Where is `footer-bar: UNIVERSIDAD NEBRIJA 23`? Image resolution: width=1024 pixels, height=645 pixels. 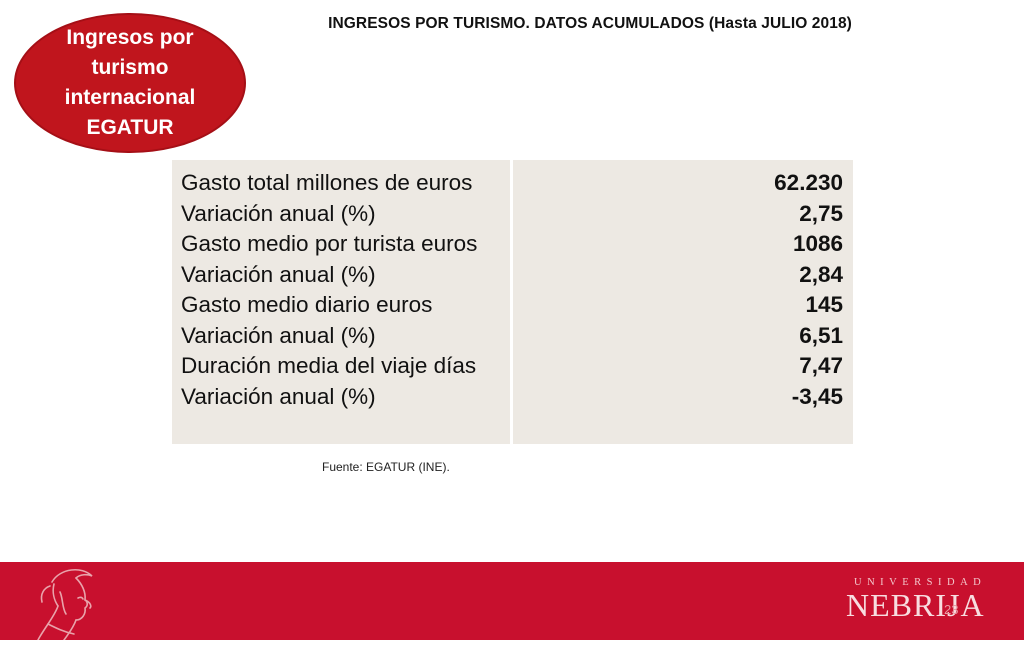 footer-bar: UNIVERSIDAD NEBRIJA 23 is located at coordinates (512, 601).